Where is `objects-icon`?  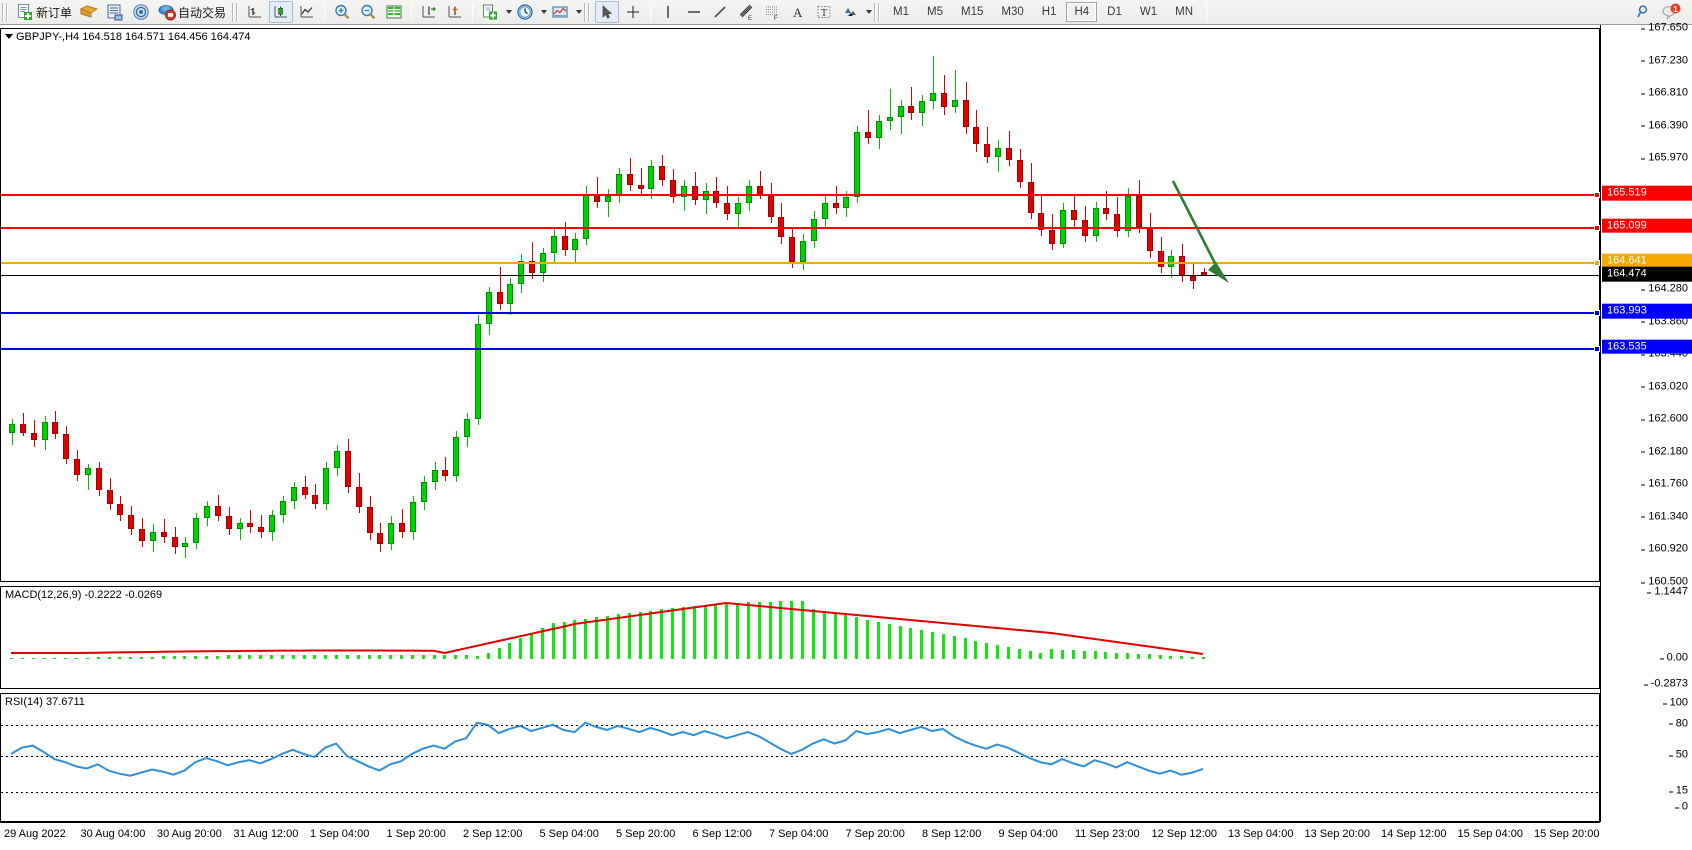
objects-icon is located at coordinates (850, 12).